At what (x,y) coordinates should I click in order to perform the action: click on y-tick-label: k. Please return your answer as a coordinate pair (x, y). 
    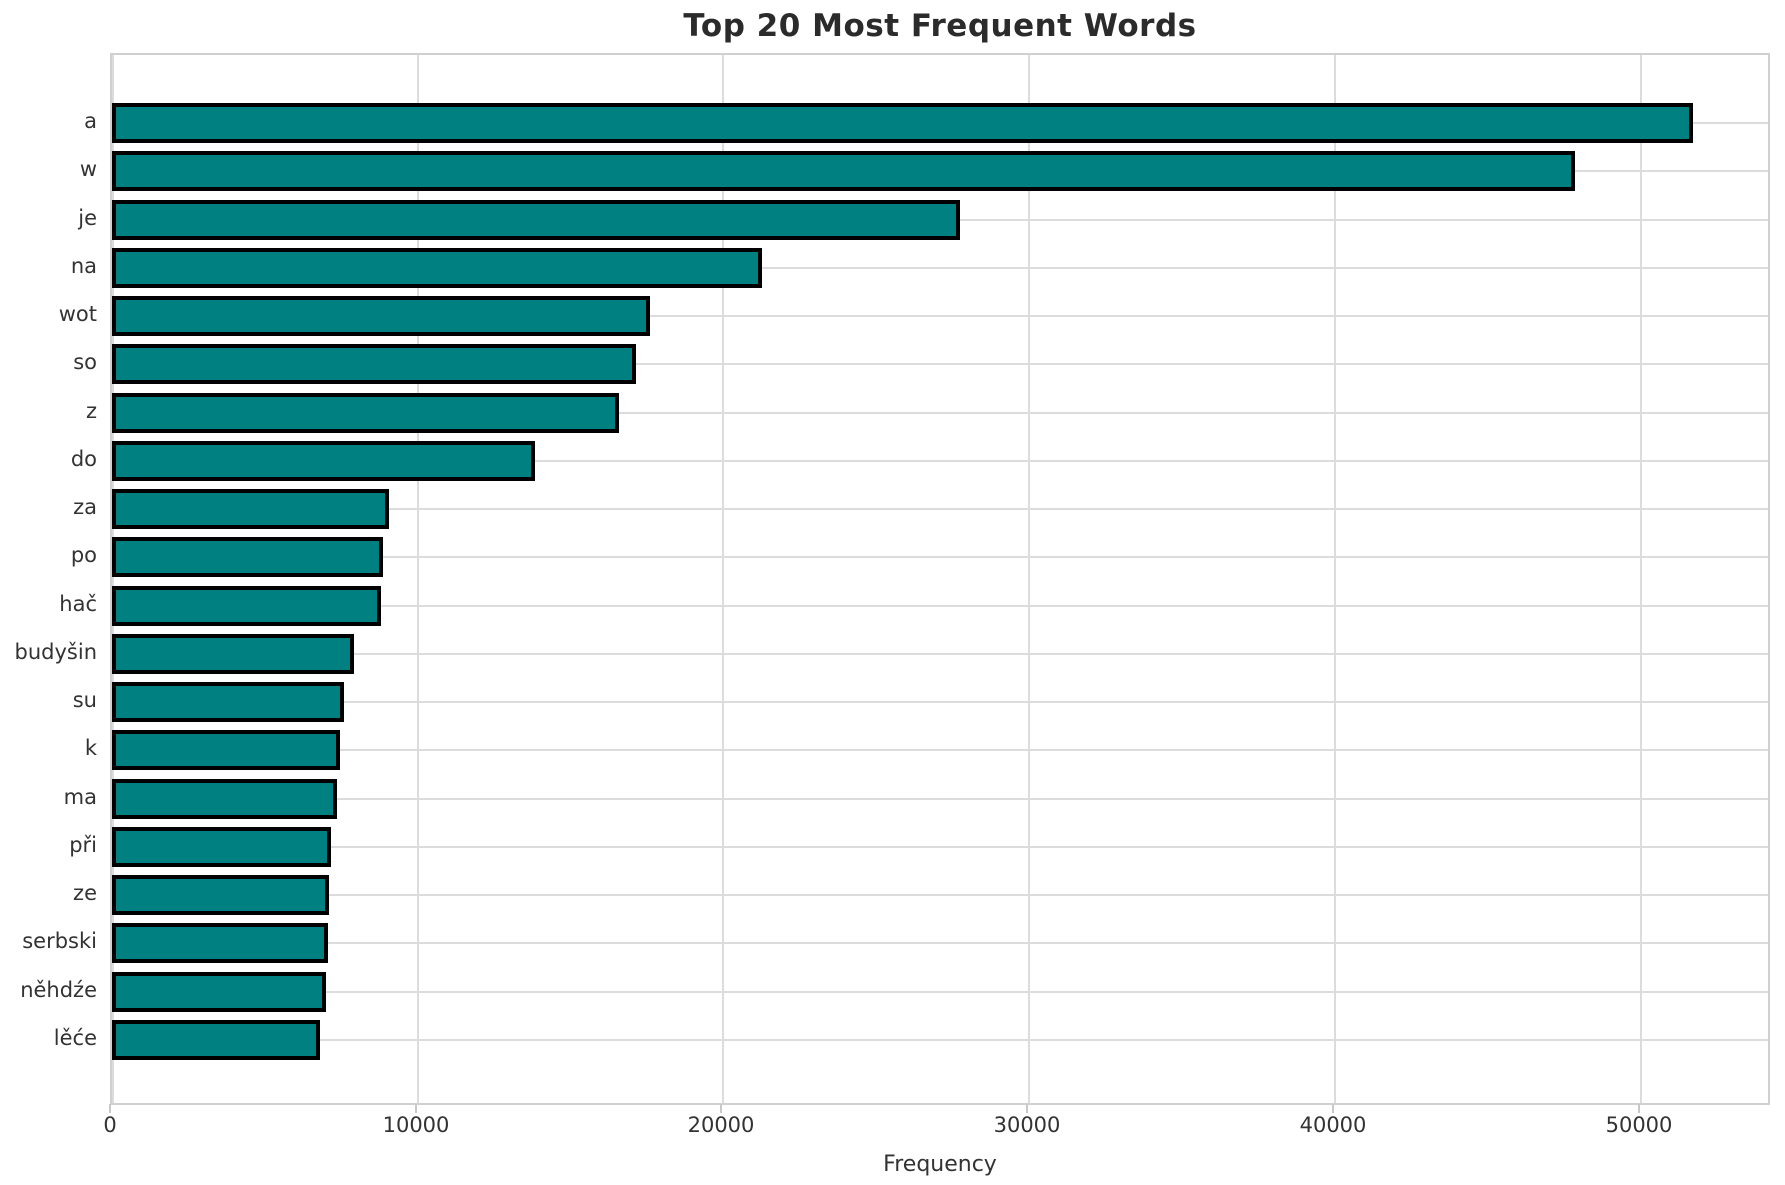
    Looking at the image, I should click on (90, 748).